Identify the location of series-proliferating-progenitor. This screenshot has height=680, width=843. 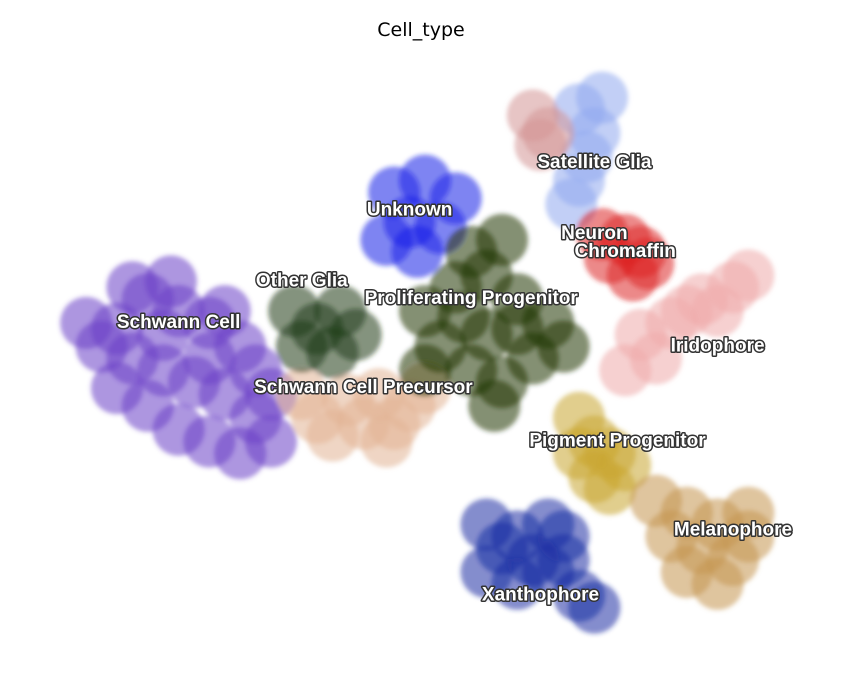
(494, 322).